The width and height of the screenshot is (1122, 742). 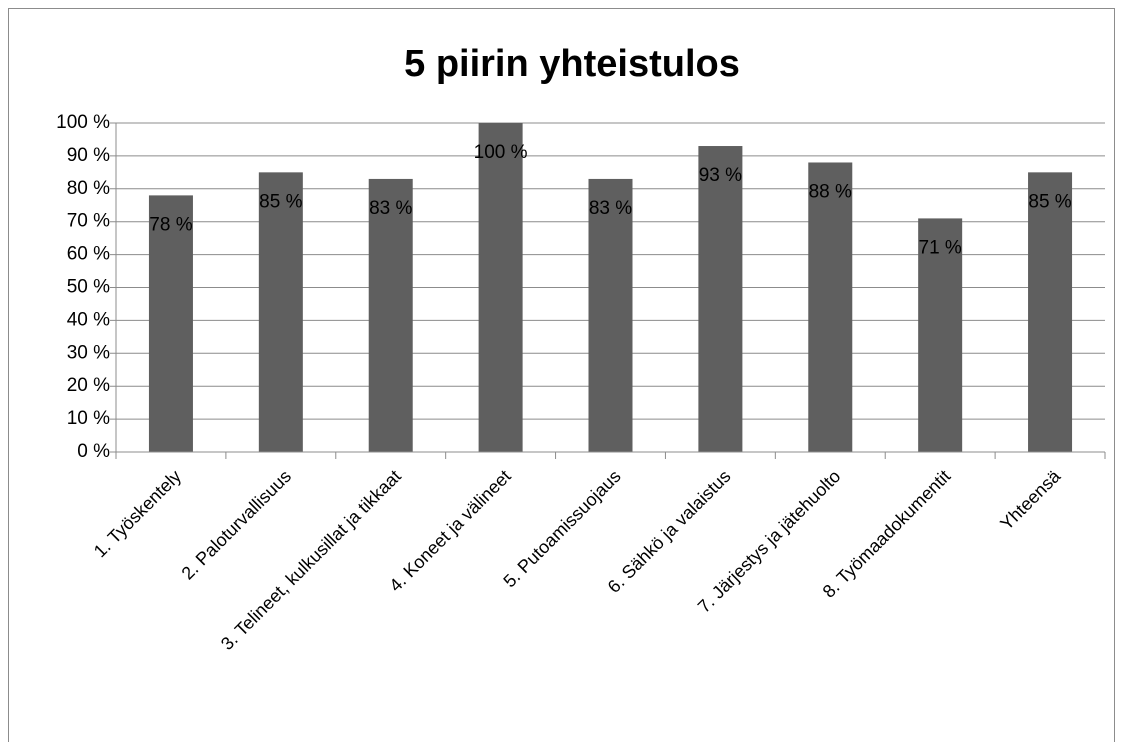 What do you see at coordinates (720, 175) in the screenshot?
I see `value-label: 93 %` at bounding box center [720, 175].